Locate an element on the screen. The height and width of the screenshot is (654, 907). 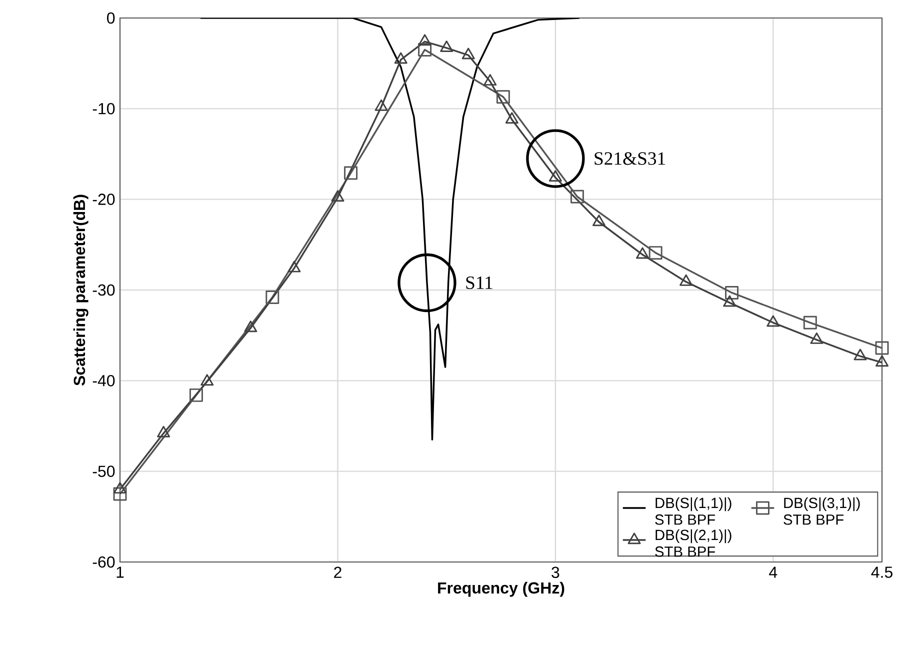
y-tick-label: -30 is located at coordinates (103, 290).